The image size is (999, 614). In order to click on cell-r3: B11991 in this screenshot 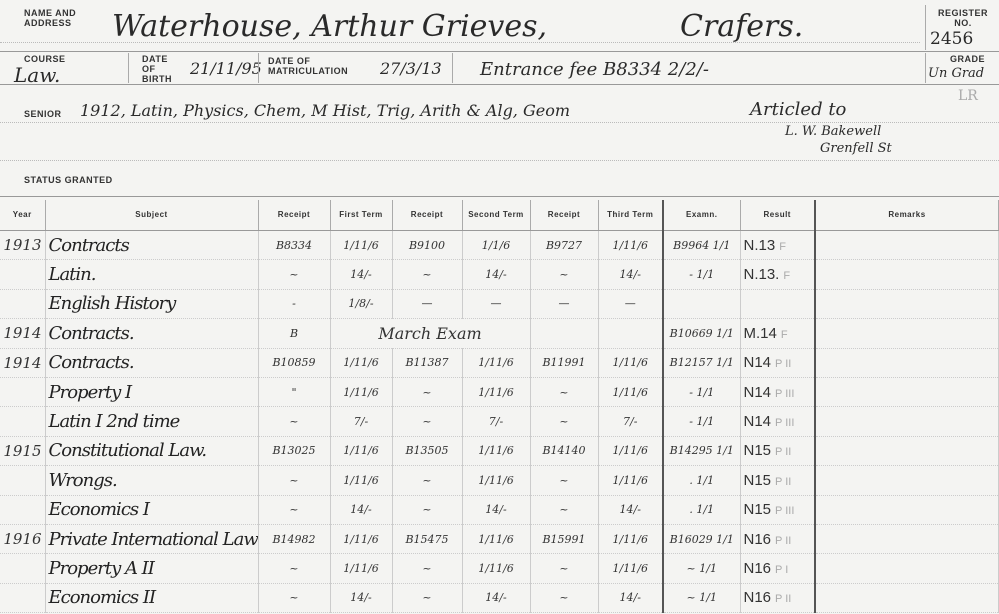, I will do `click(564, 363)`.